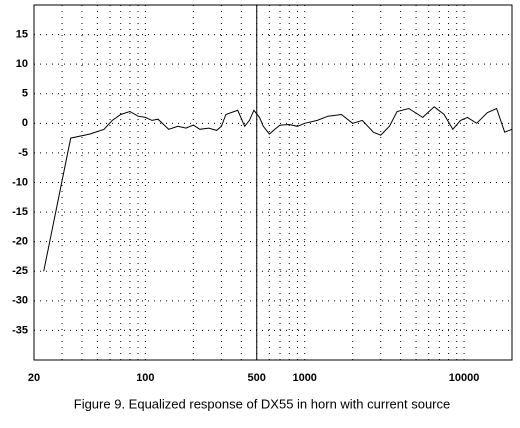 The width and height of the screenshot is (520, 428). I want to click on y-tick-label: 10, so click(22, 64).